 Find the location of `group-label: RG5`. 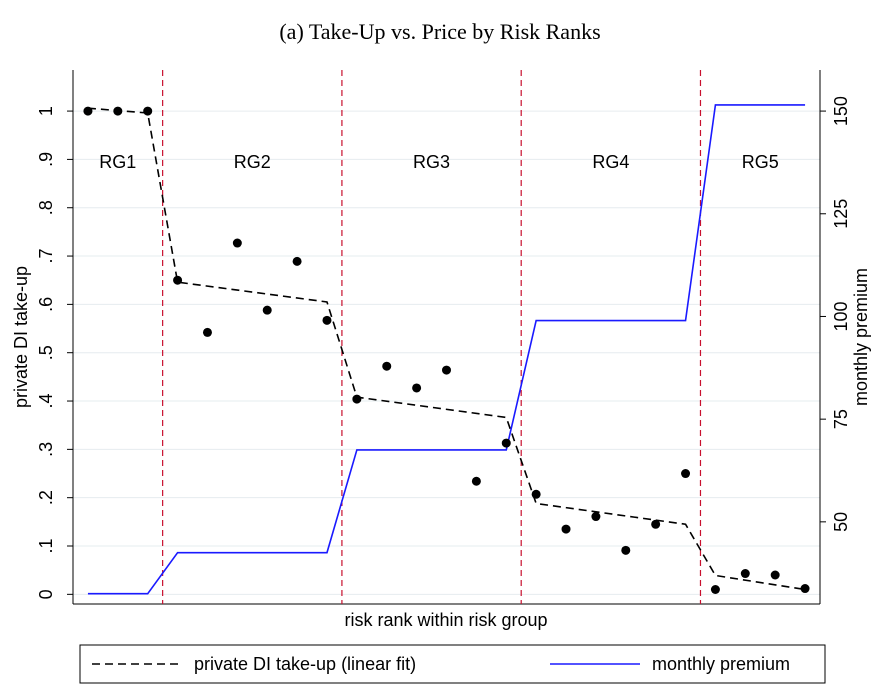

group-label: RG5 is located at coordinates (760, 162).